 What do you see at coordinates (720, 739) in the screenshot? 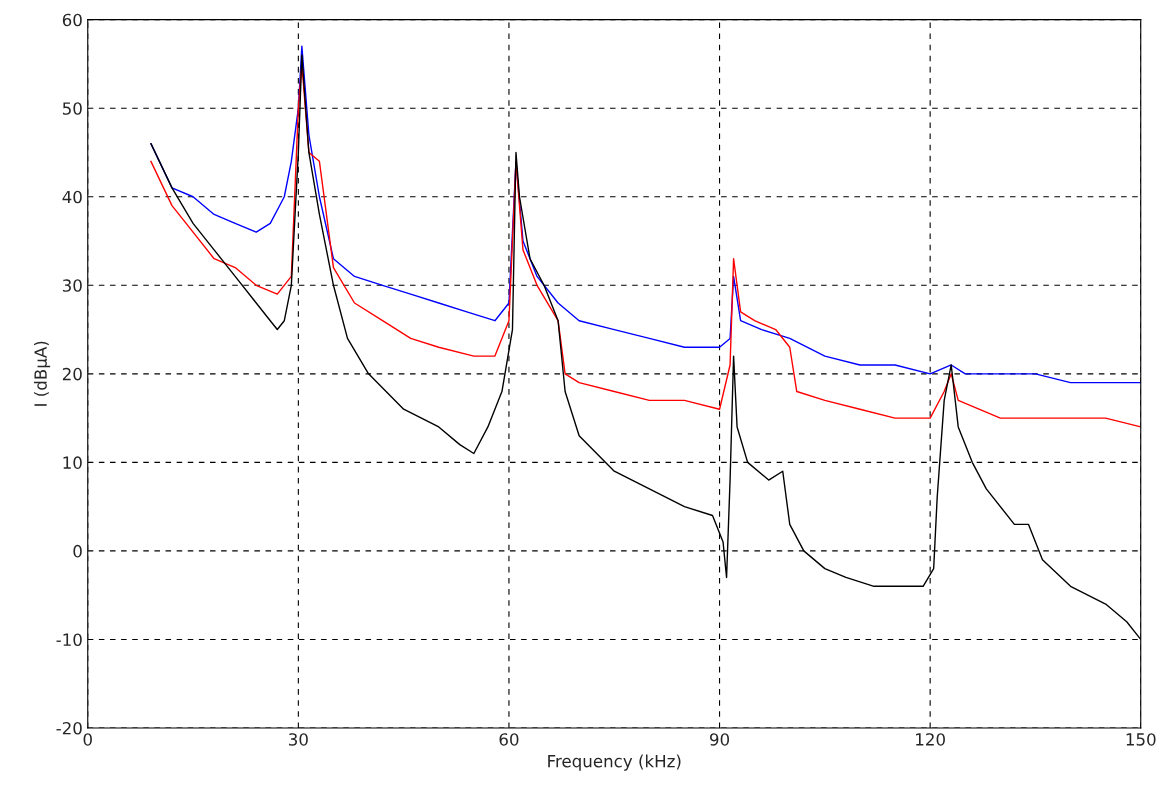
I see `x-tick-label: 90` at bounding box center [720, 739].